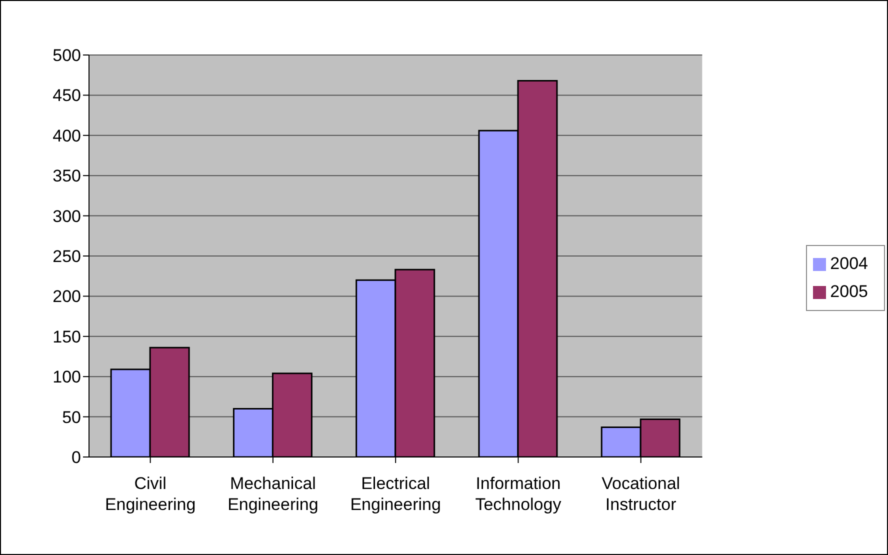 This screenshot has width=888, height=555. Describe the element at coordinates (66, 176) in the screenshot. I see `y-tick-label: 350` at that location.